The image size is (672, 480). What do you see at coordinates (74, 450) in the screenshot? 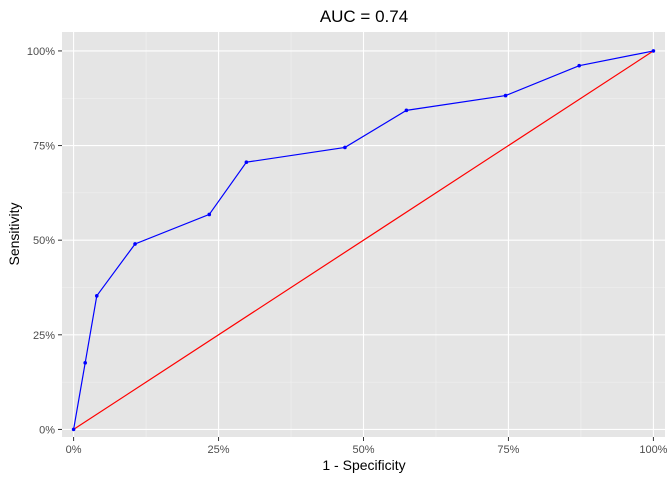
I see `x-tick-label: 0%` at bounding box center [74, 450].